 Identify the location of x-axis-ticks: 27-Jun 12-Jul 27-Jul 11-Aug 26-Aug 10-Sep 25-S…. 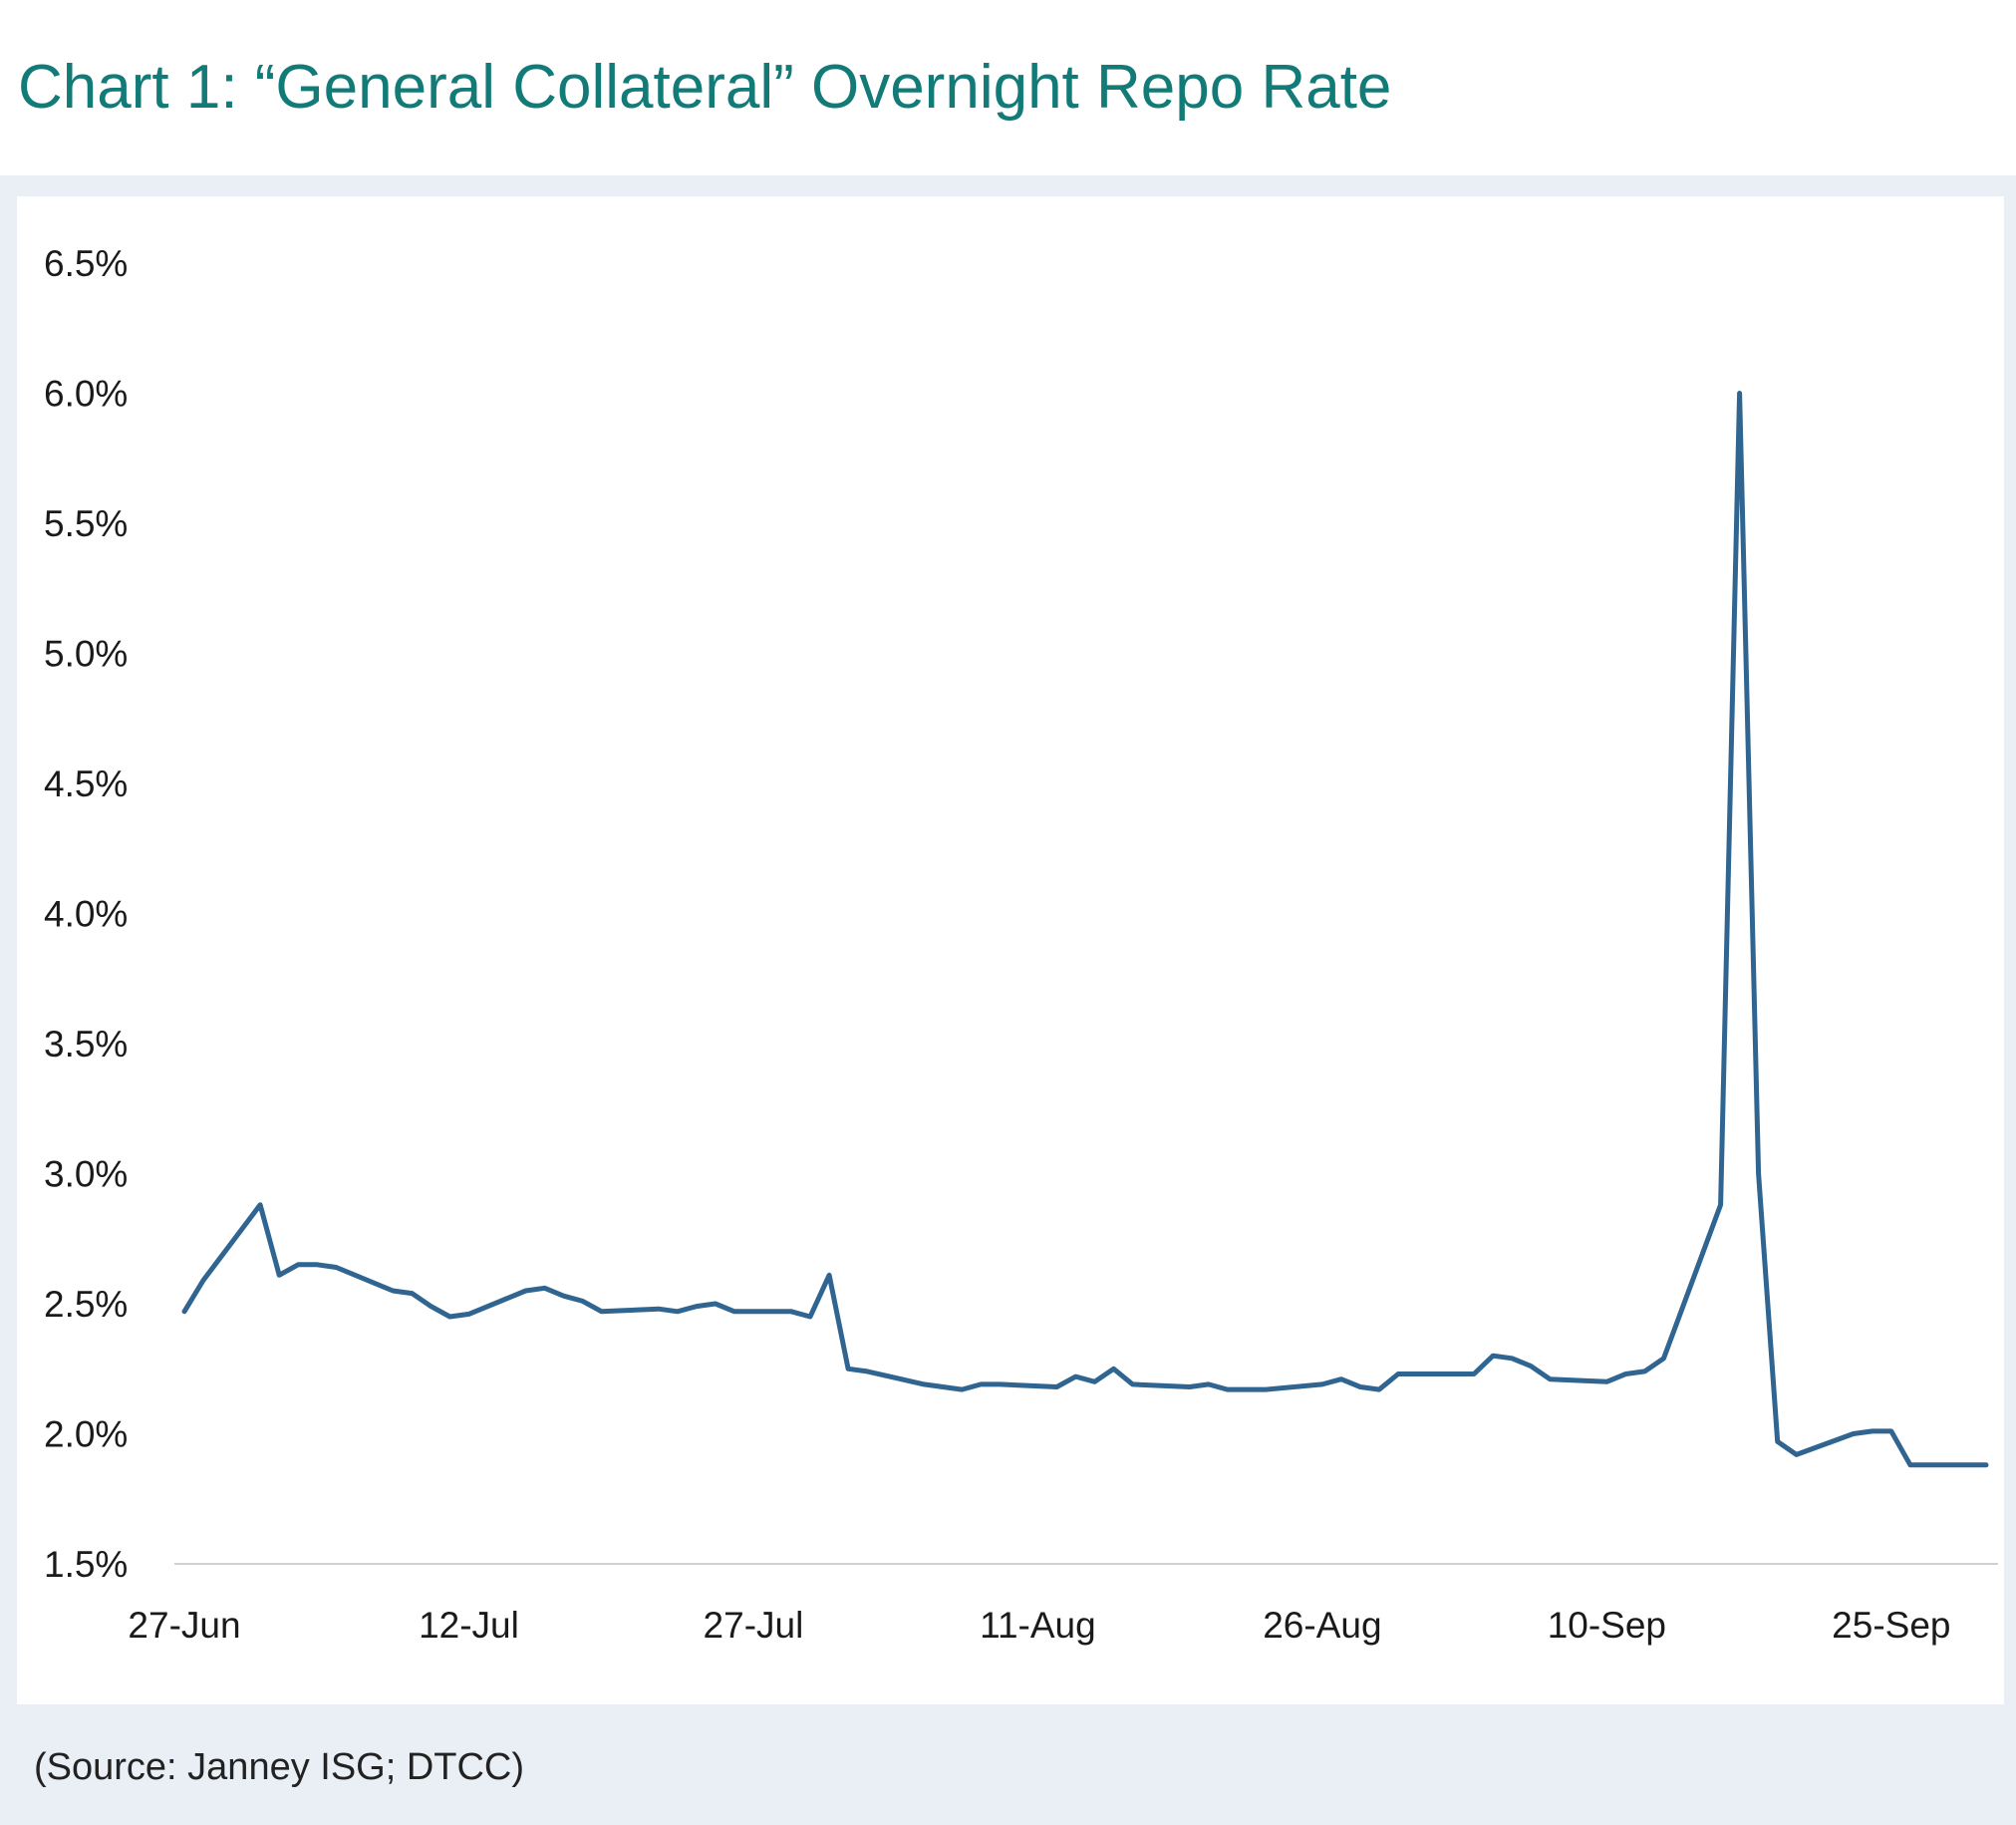
(1039, 1625).